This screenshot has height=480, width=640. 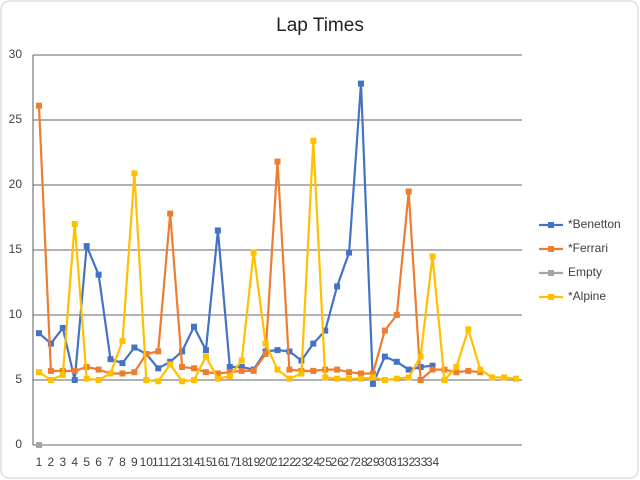 I want to click on y-tick-label: 0, so click(x=18, y=444).